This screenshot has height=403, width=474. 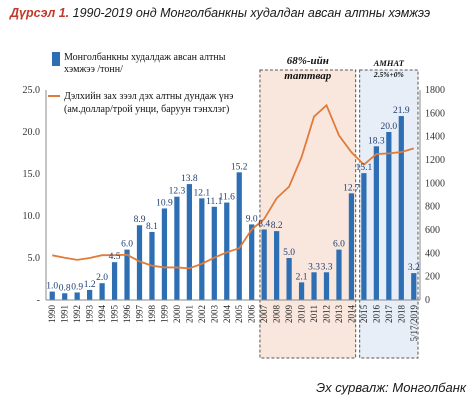 I want to click on bar-label-2005: 15.2, so click(x=239, y=167).